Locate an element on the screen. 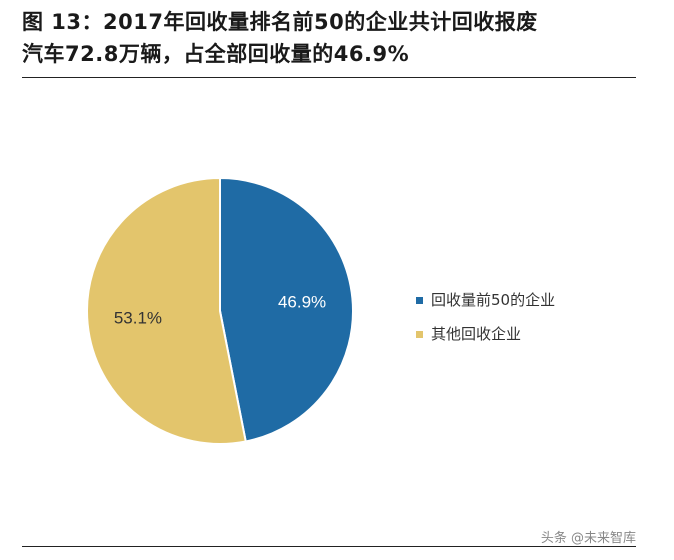 The image size is (674, 560). watermark: 头条 @未来智库 is located at coordinates (588, 538).